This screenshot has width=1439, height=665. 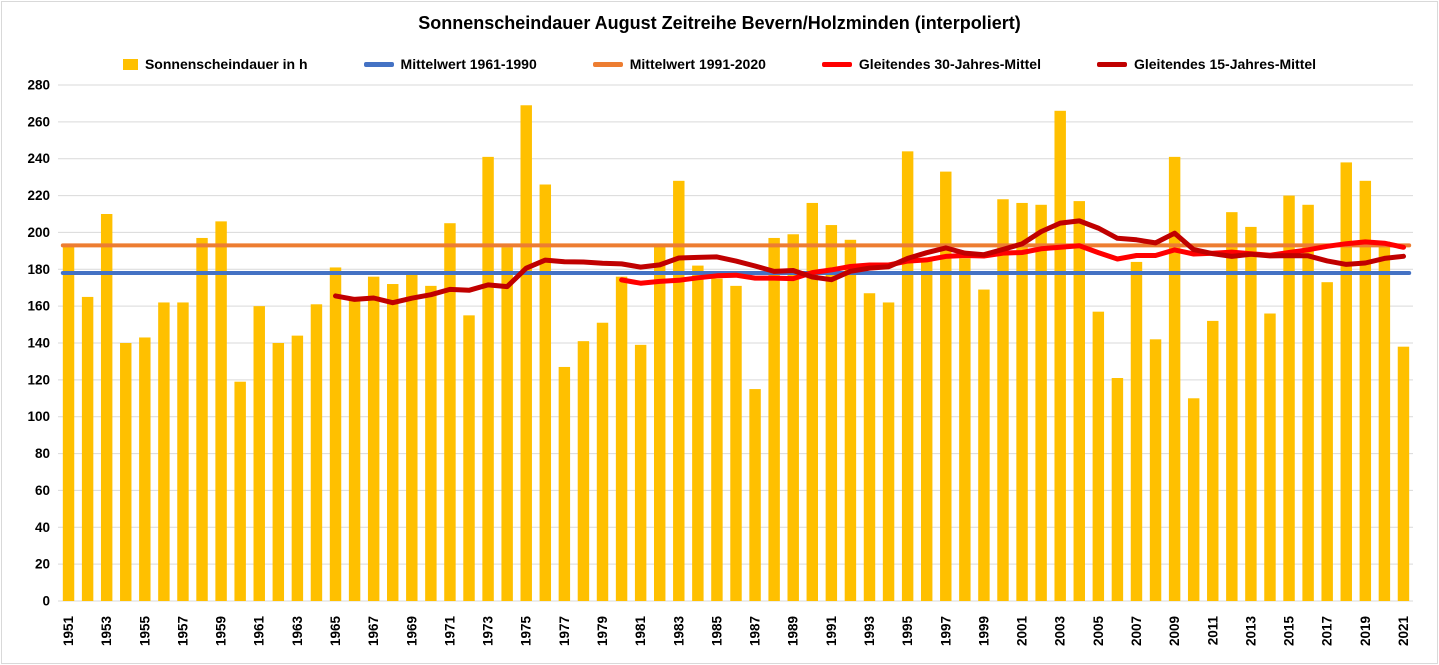 I want to click on bar-1963, so click(x=297, y=468).